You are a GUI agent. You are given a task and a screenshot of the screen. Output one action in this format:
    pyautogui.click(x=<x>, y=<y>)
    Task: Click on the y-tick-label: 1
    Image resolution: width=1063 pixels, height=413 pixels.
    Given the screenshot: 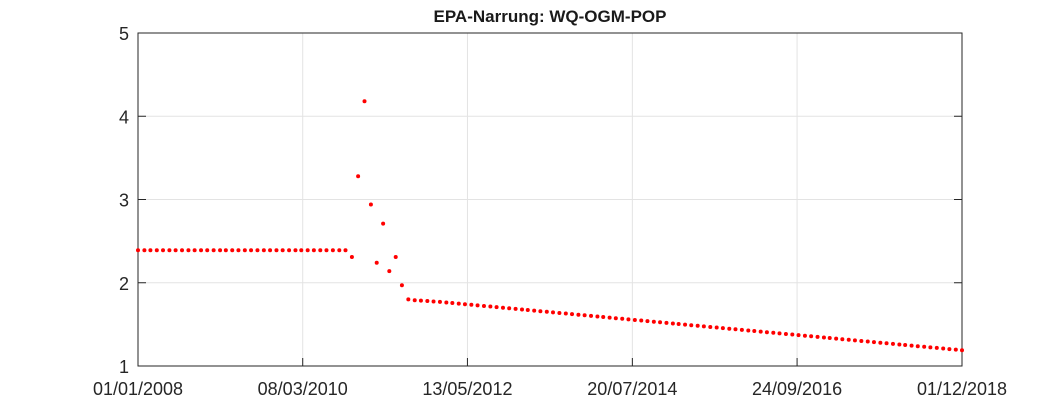 What is the action you would take?
    pyautogui.click(x=124, y=367)
    